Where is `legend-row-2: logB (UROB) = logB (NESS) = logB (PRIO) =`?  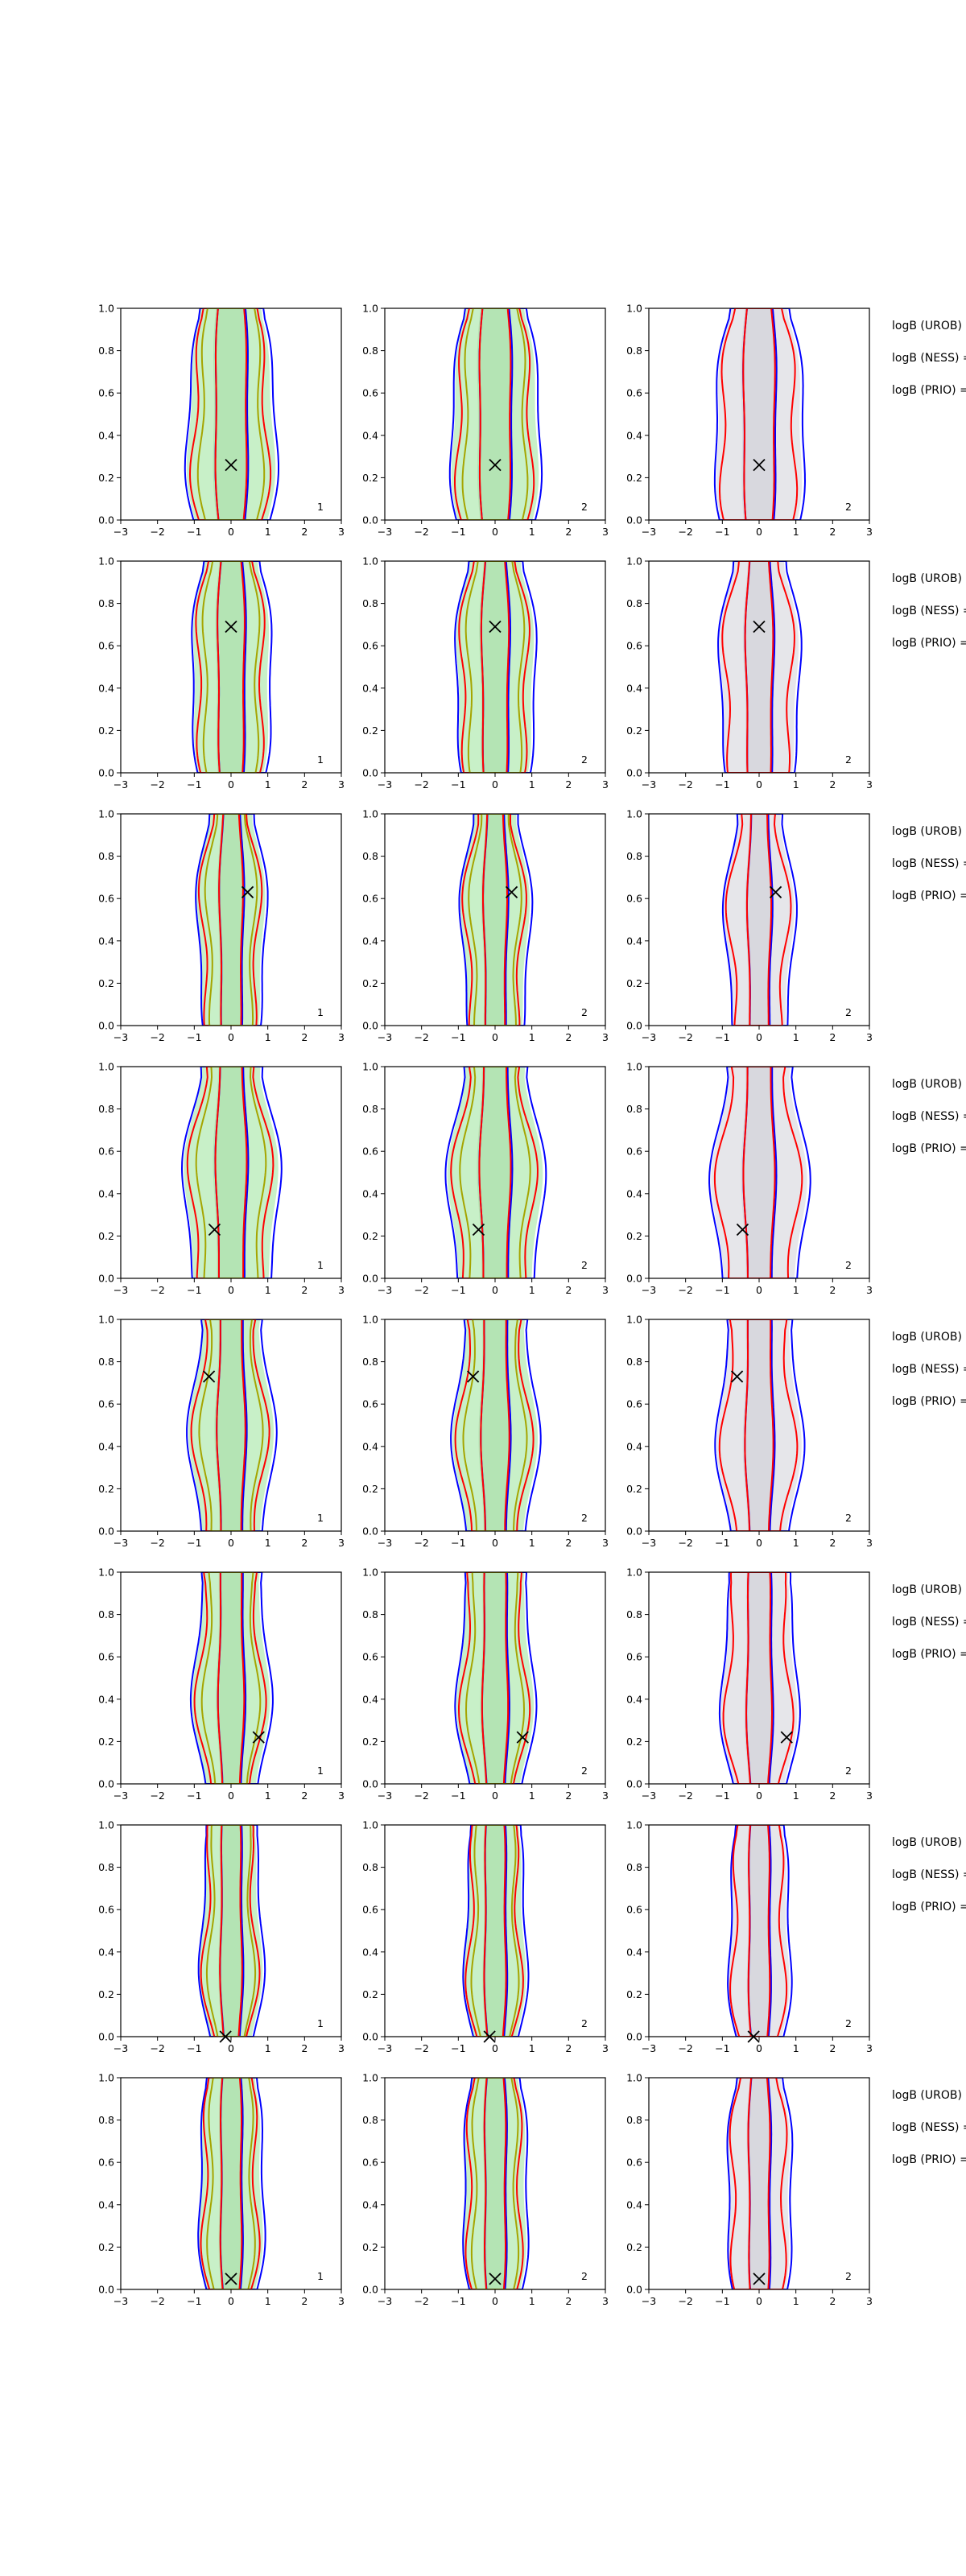
legend-row-2: logB (UROB) = logB (NESS) = logB (PRIO) = is located at coordinates (929, 611).